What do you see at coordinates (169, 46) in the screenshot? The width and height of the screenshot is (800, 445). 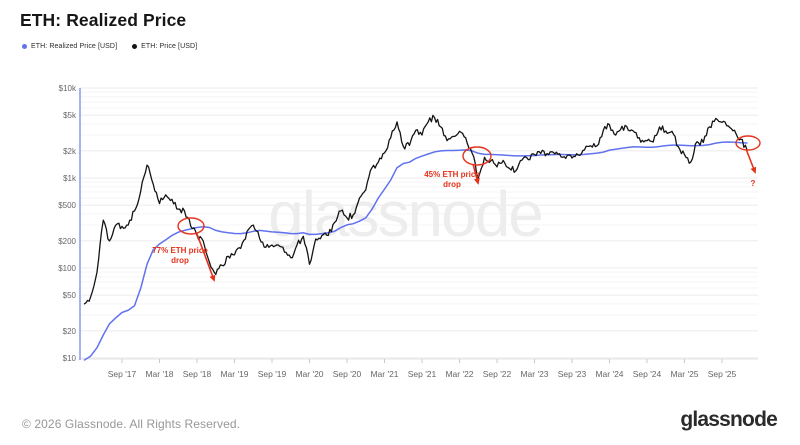 I see `legend-label-price: ETH: Price [USD]` at bounding box center [169, 46].